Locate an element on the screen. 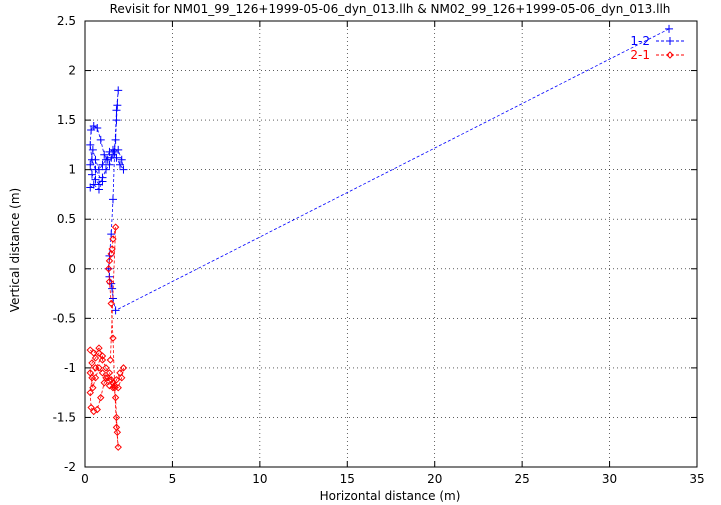 The image size is (721, 505). y-tick-label: 2.5 is located at coordinates (66, 21).